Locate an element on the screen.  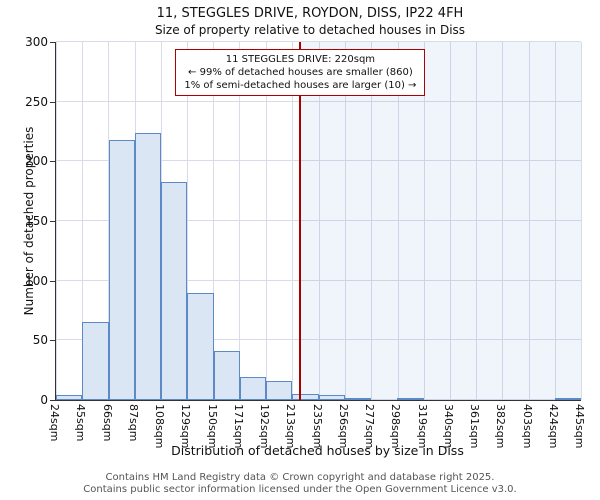
property-marker-line is located at coordinates (300, 221).